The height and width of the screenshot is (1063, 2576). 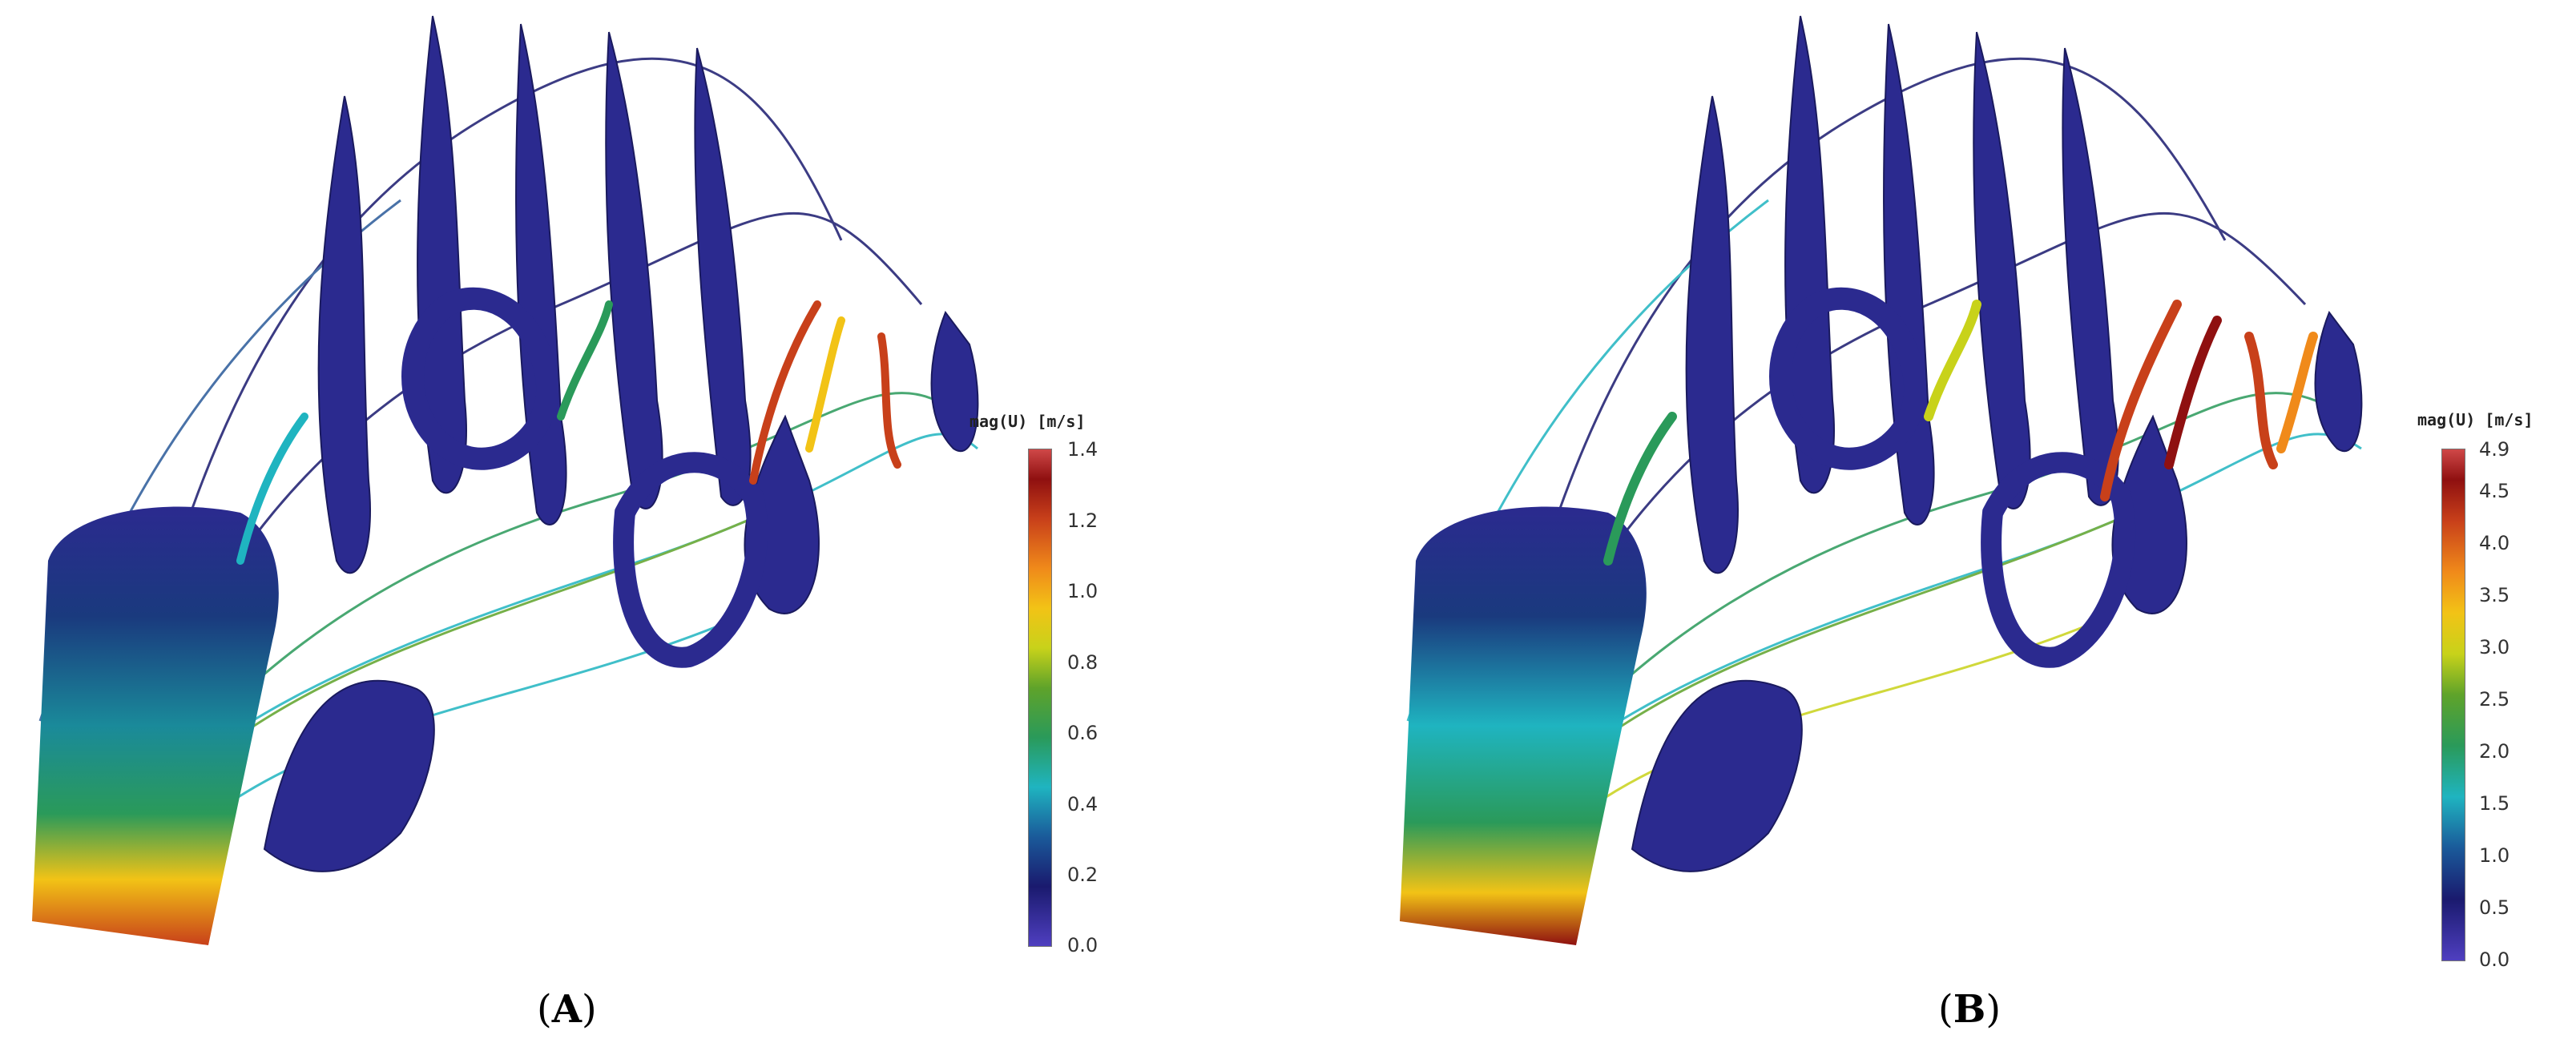 What do you see at coordinates (1083, 450) in the screenshot?
I see `tick-label: 1.4` at bounding box center [1083, 450].